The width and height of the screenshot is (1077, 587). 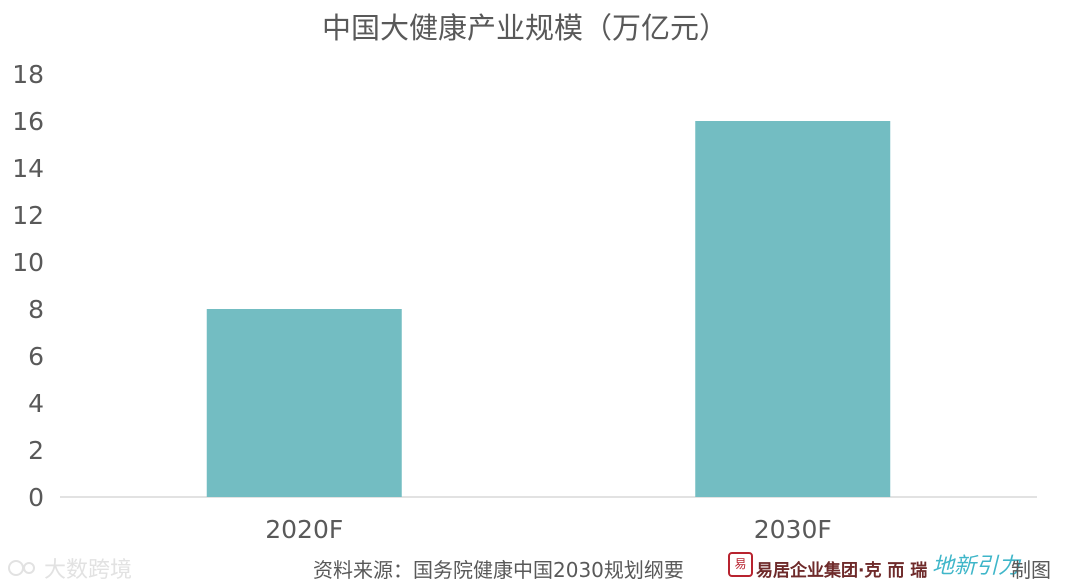 What do you see at coordinates (36, 356) in the screenshot?
I see `y-tick-label: 6` at bounding box center [36, 356].